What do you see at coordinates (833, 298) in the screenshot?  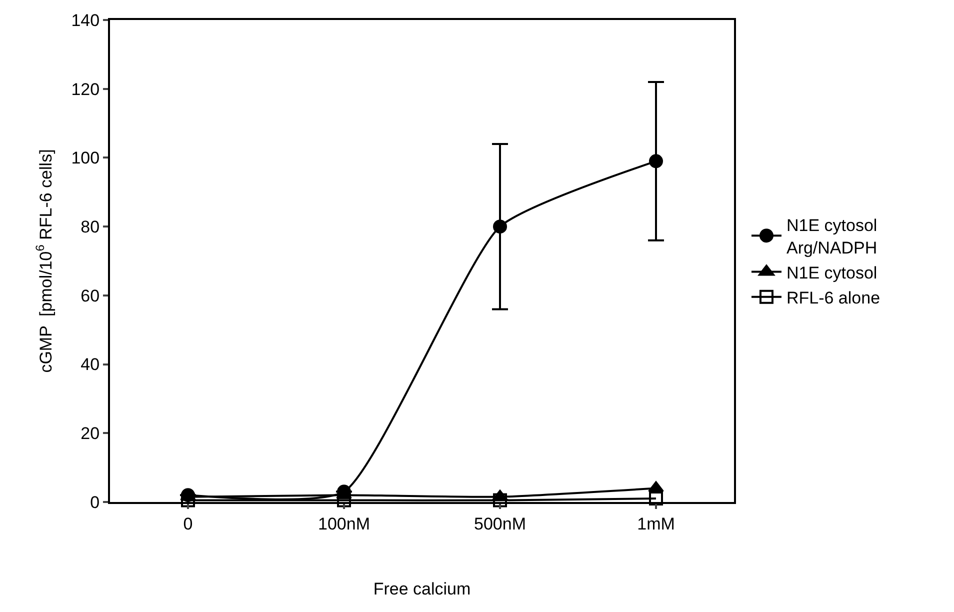 I see `legend-label: RFL-6 alone` at bounding box center [833, 298].